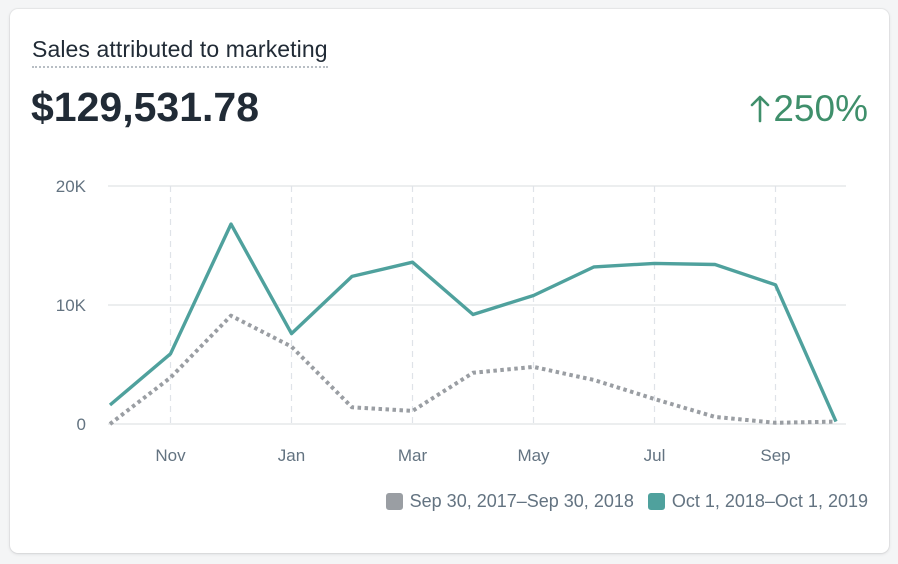  I want to click on legend-swatch-current, so click(656, 501).